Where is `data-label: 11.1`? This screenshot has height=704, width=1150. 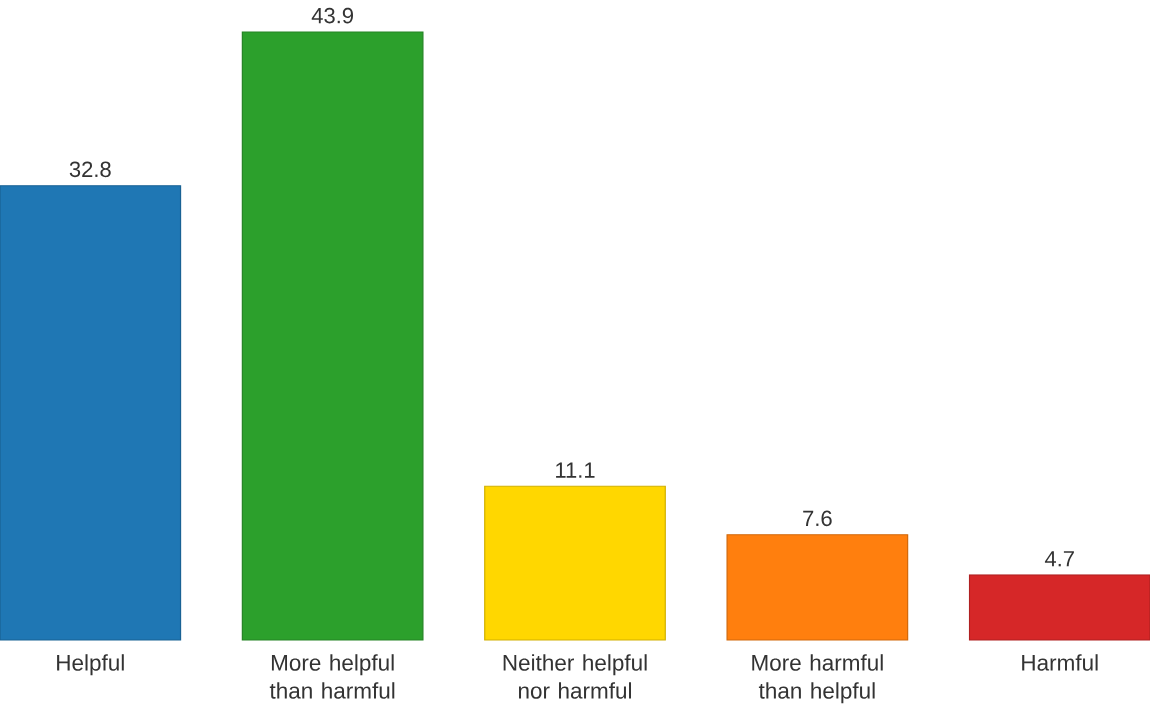 data-label: 11.1 is located at coordinates (575, 470).